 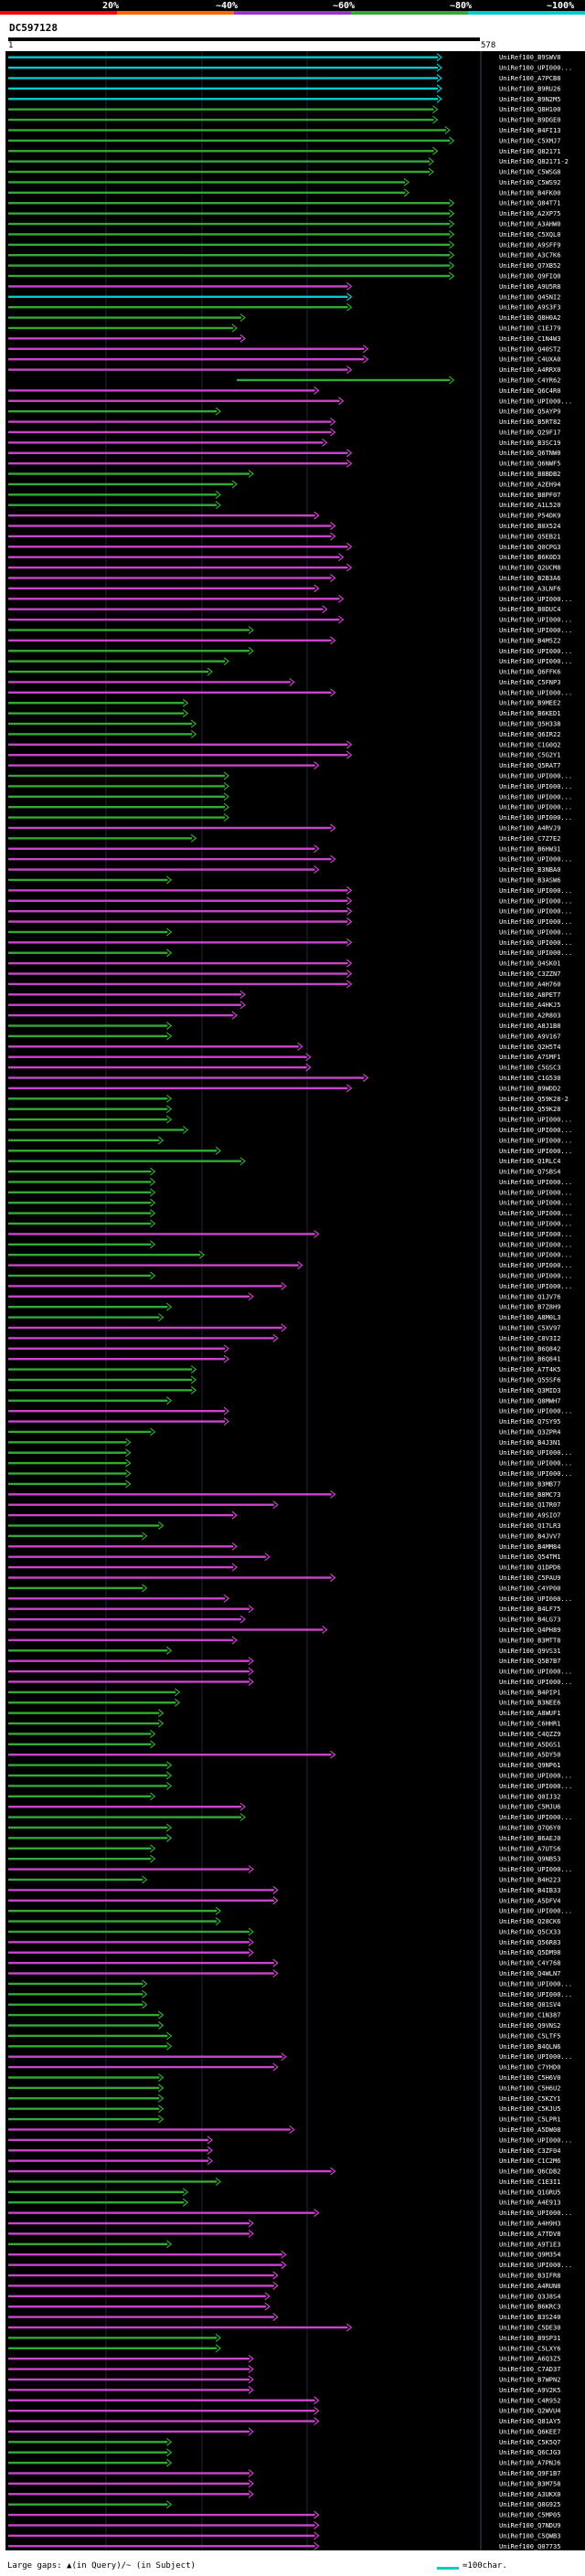 What do you see at coordinates (284, 1526) in the screenshot?
I see `alignment-row: UniRef100_Q17LR3` at bounding box center [284, 1526].